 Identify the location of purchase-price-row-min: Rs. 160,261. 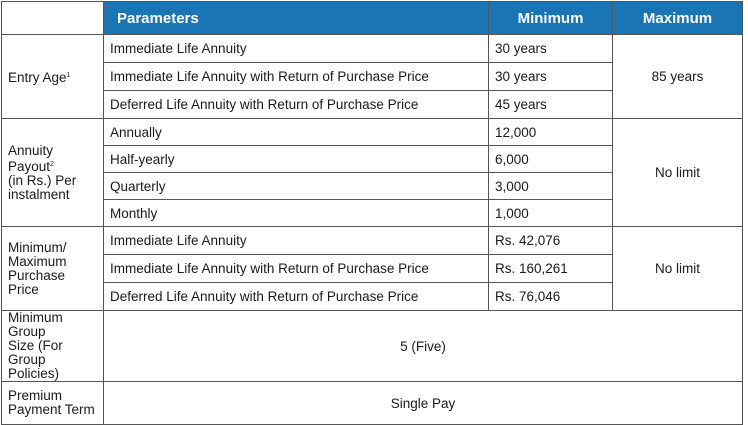
(550, 268).